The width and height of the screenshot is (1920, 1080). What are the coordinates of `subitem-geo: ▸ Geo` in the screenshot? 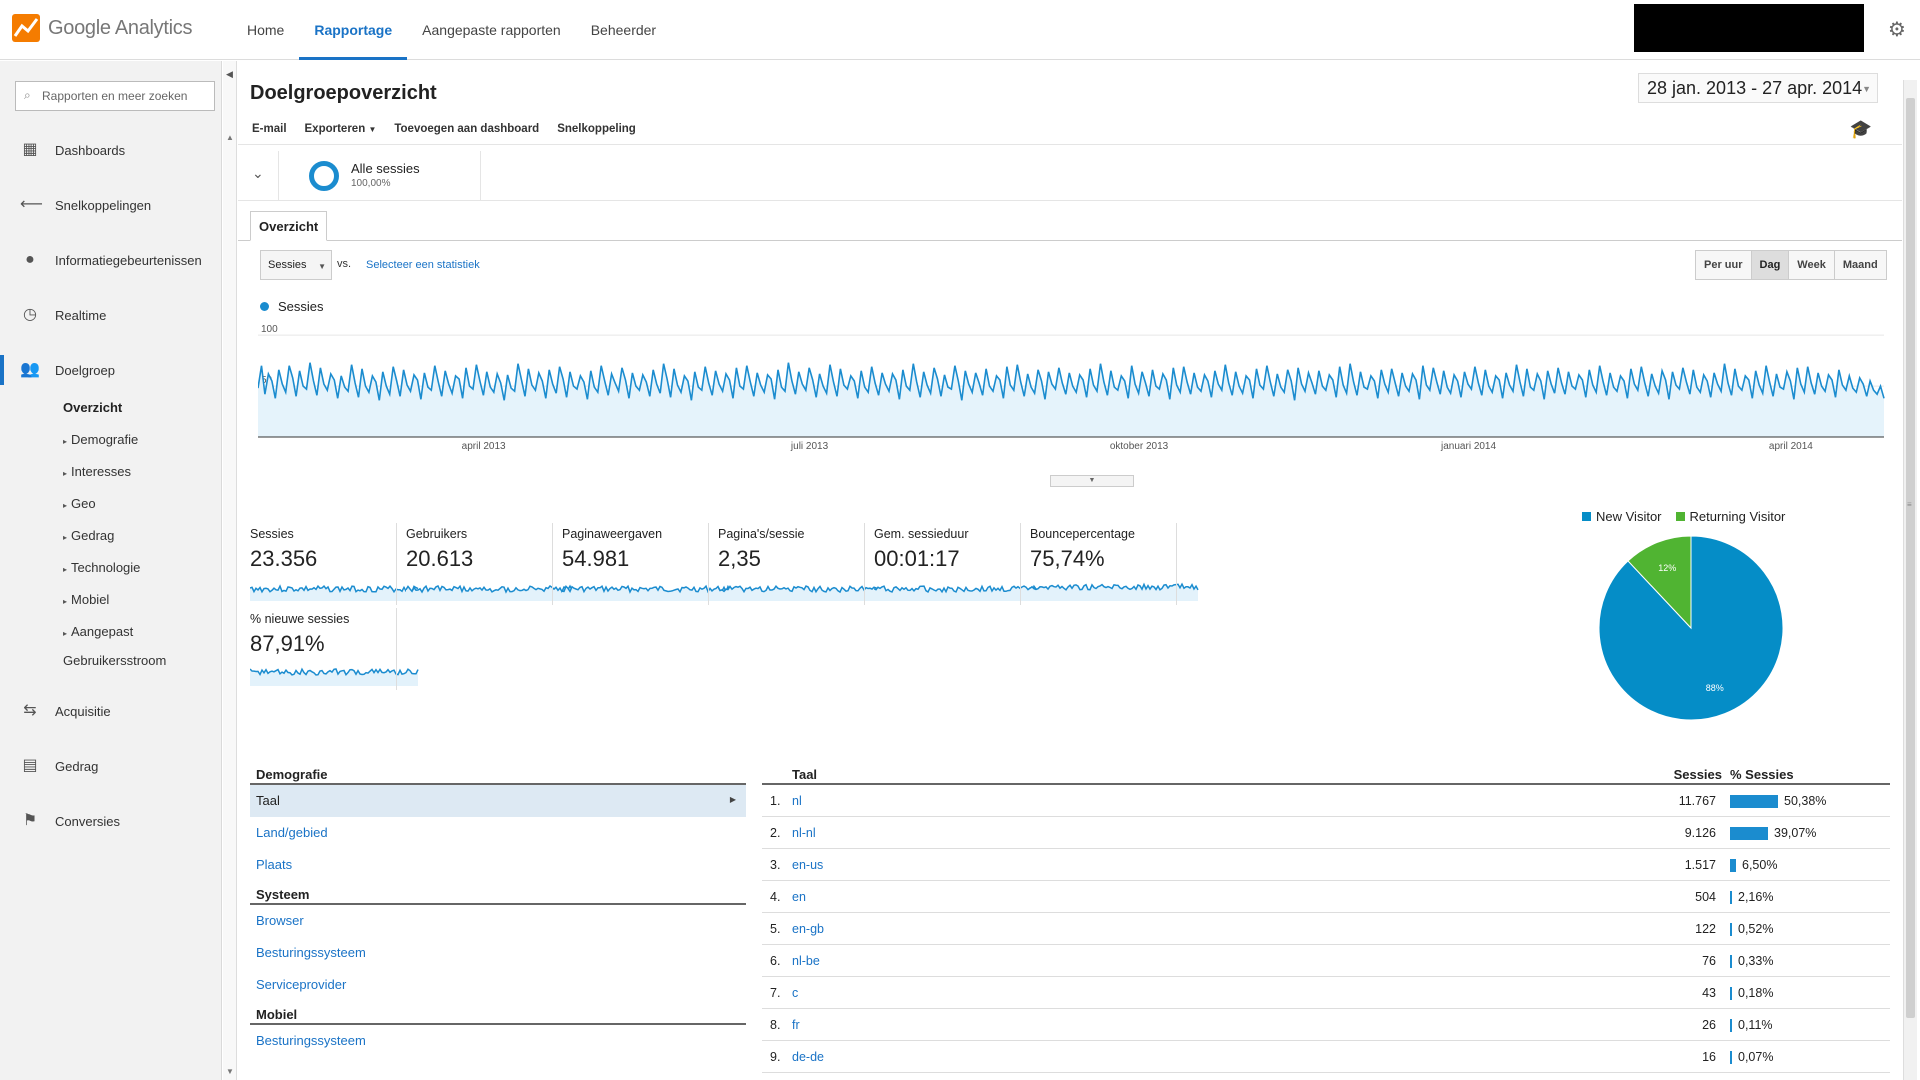 It's located at (79, 503).